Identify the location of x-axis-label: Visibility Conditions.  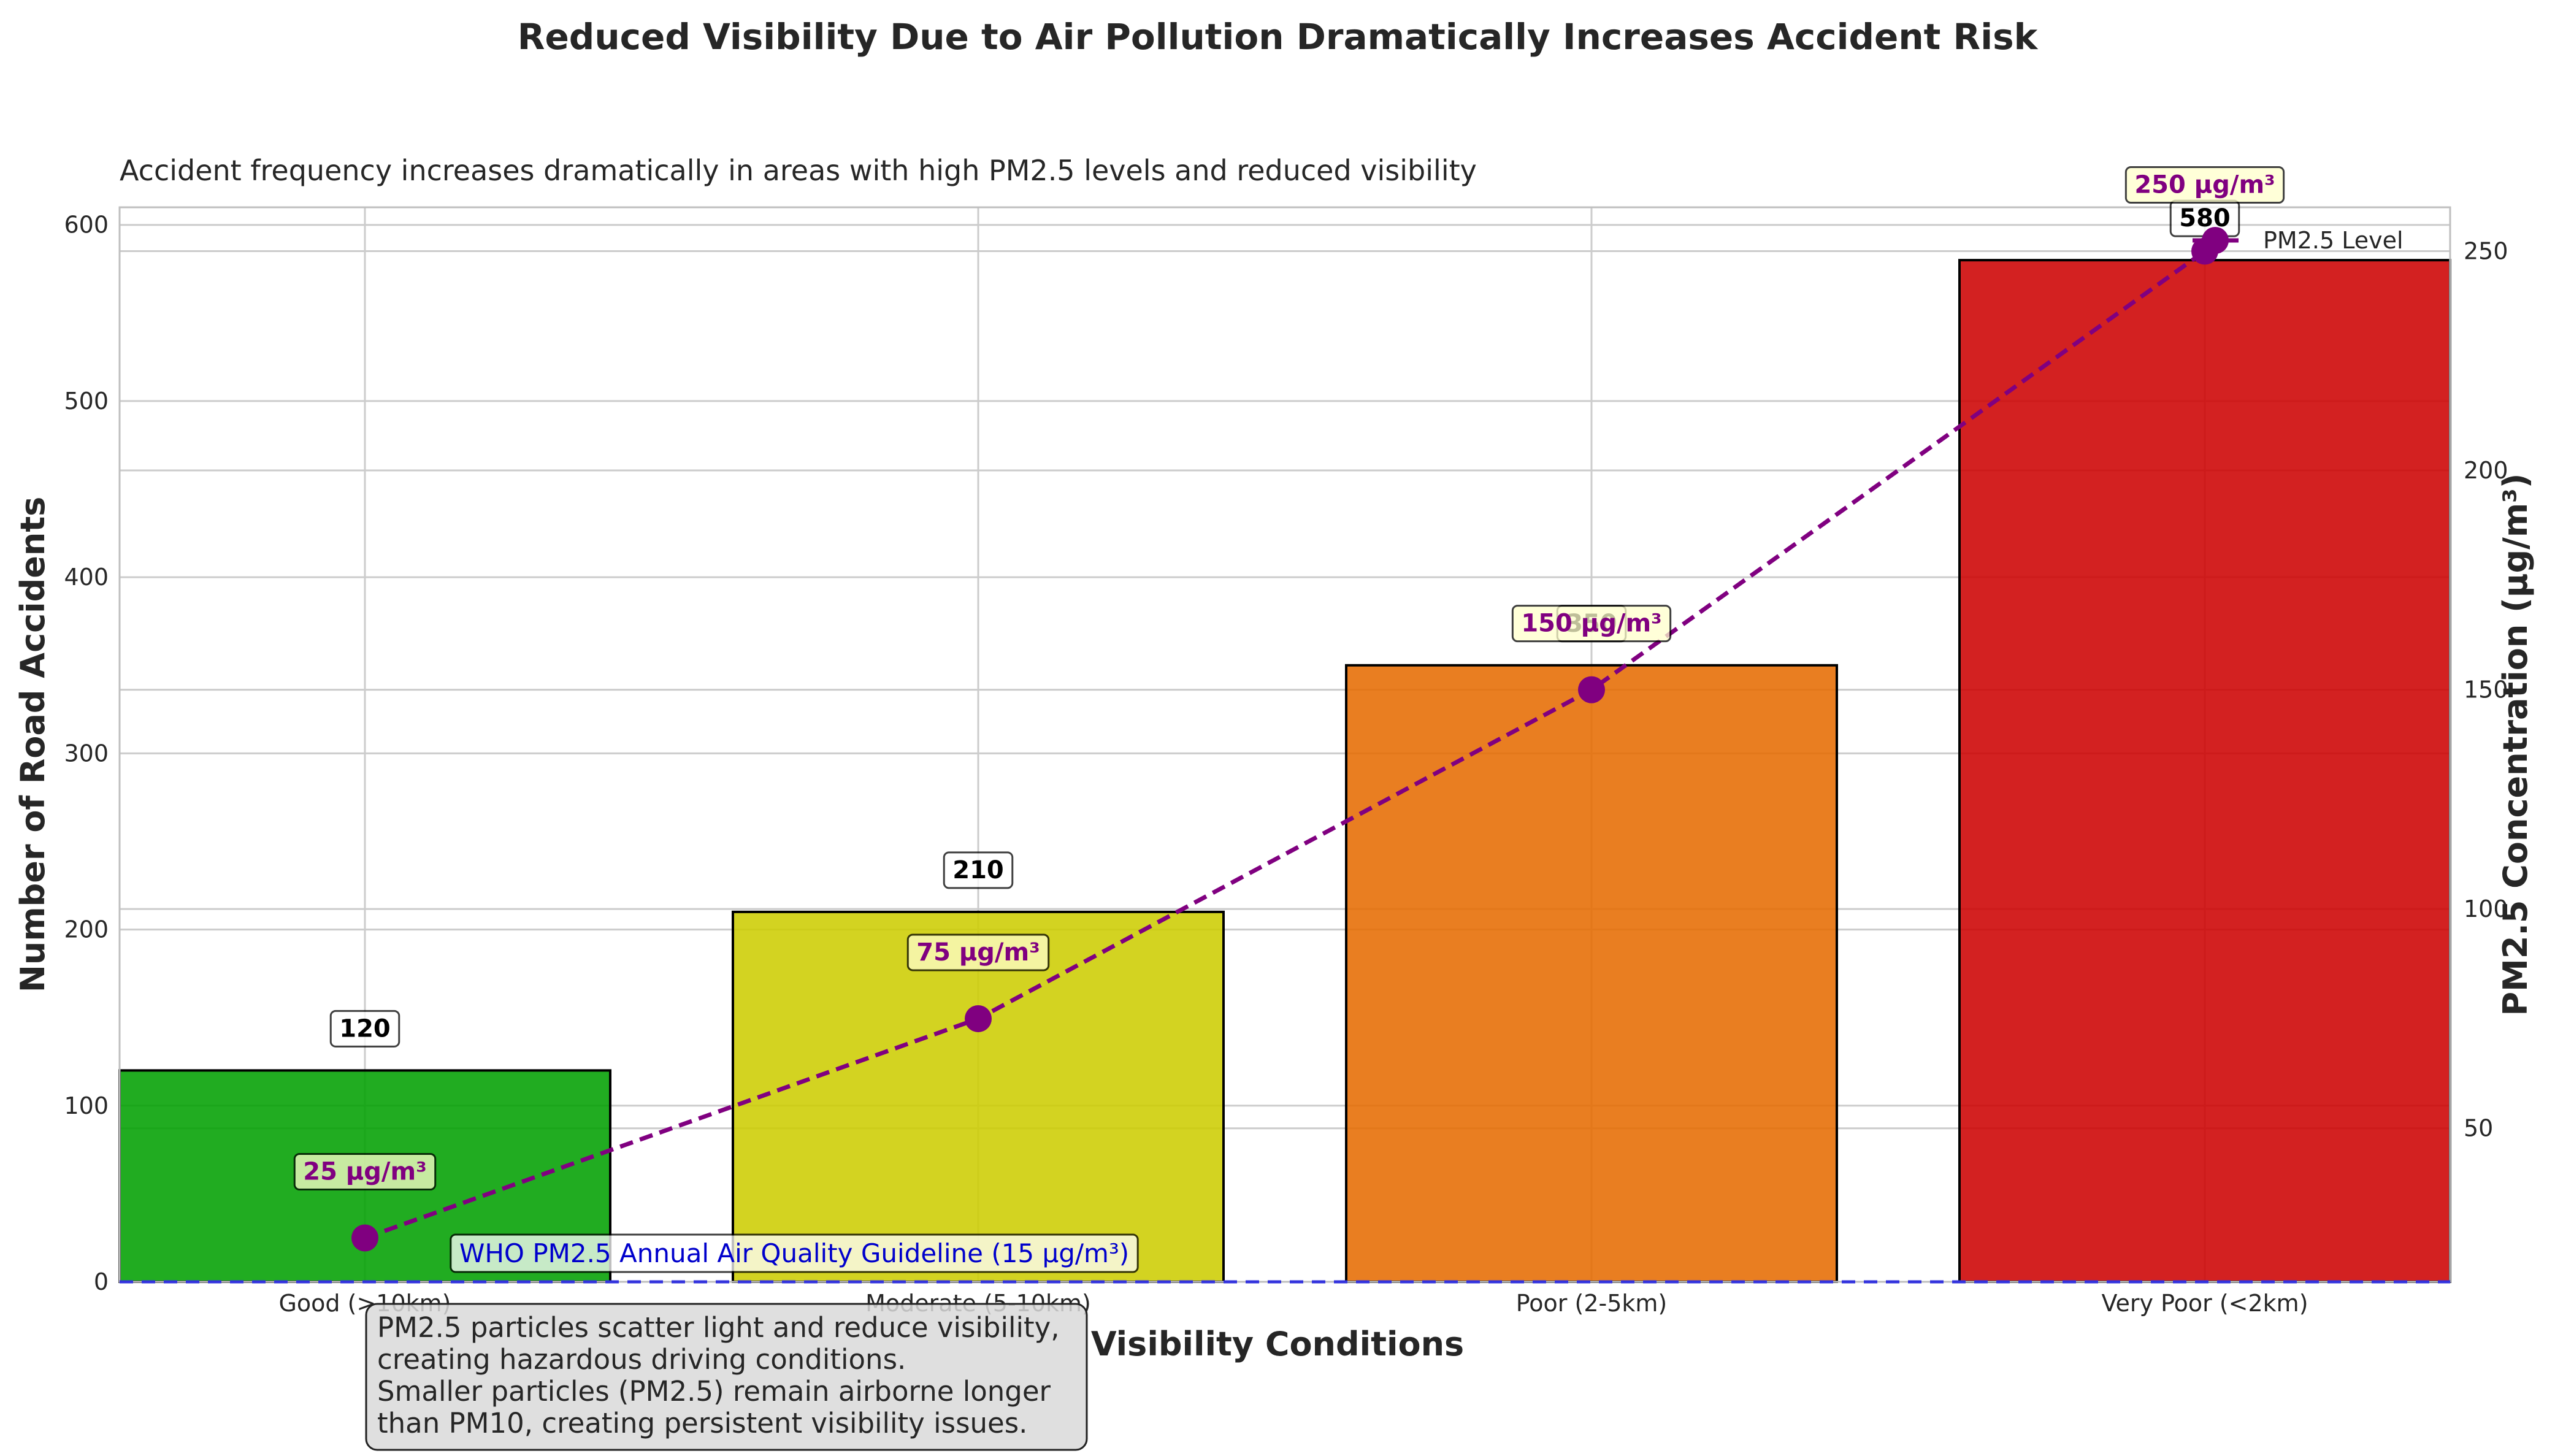
(1277, 1344).